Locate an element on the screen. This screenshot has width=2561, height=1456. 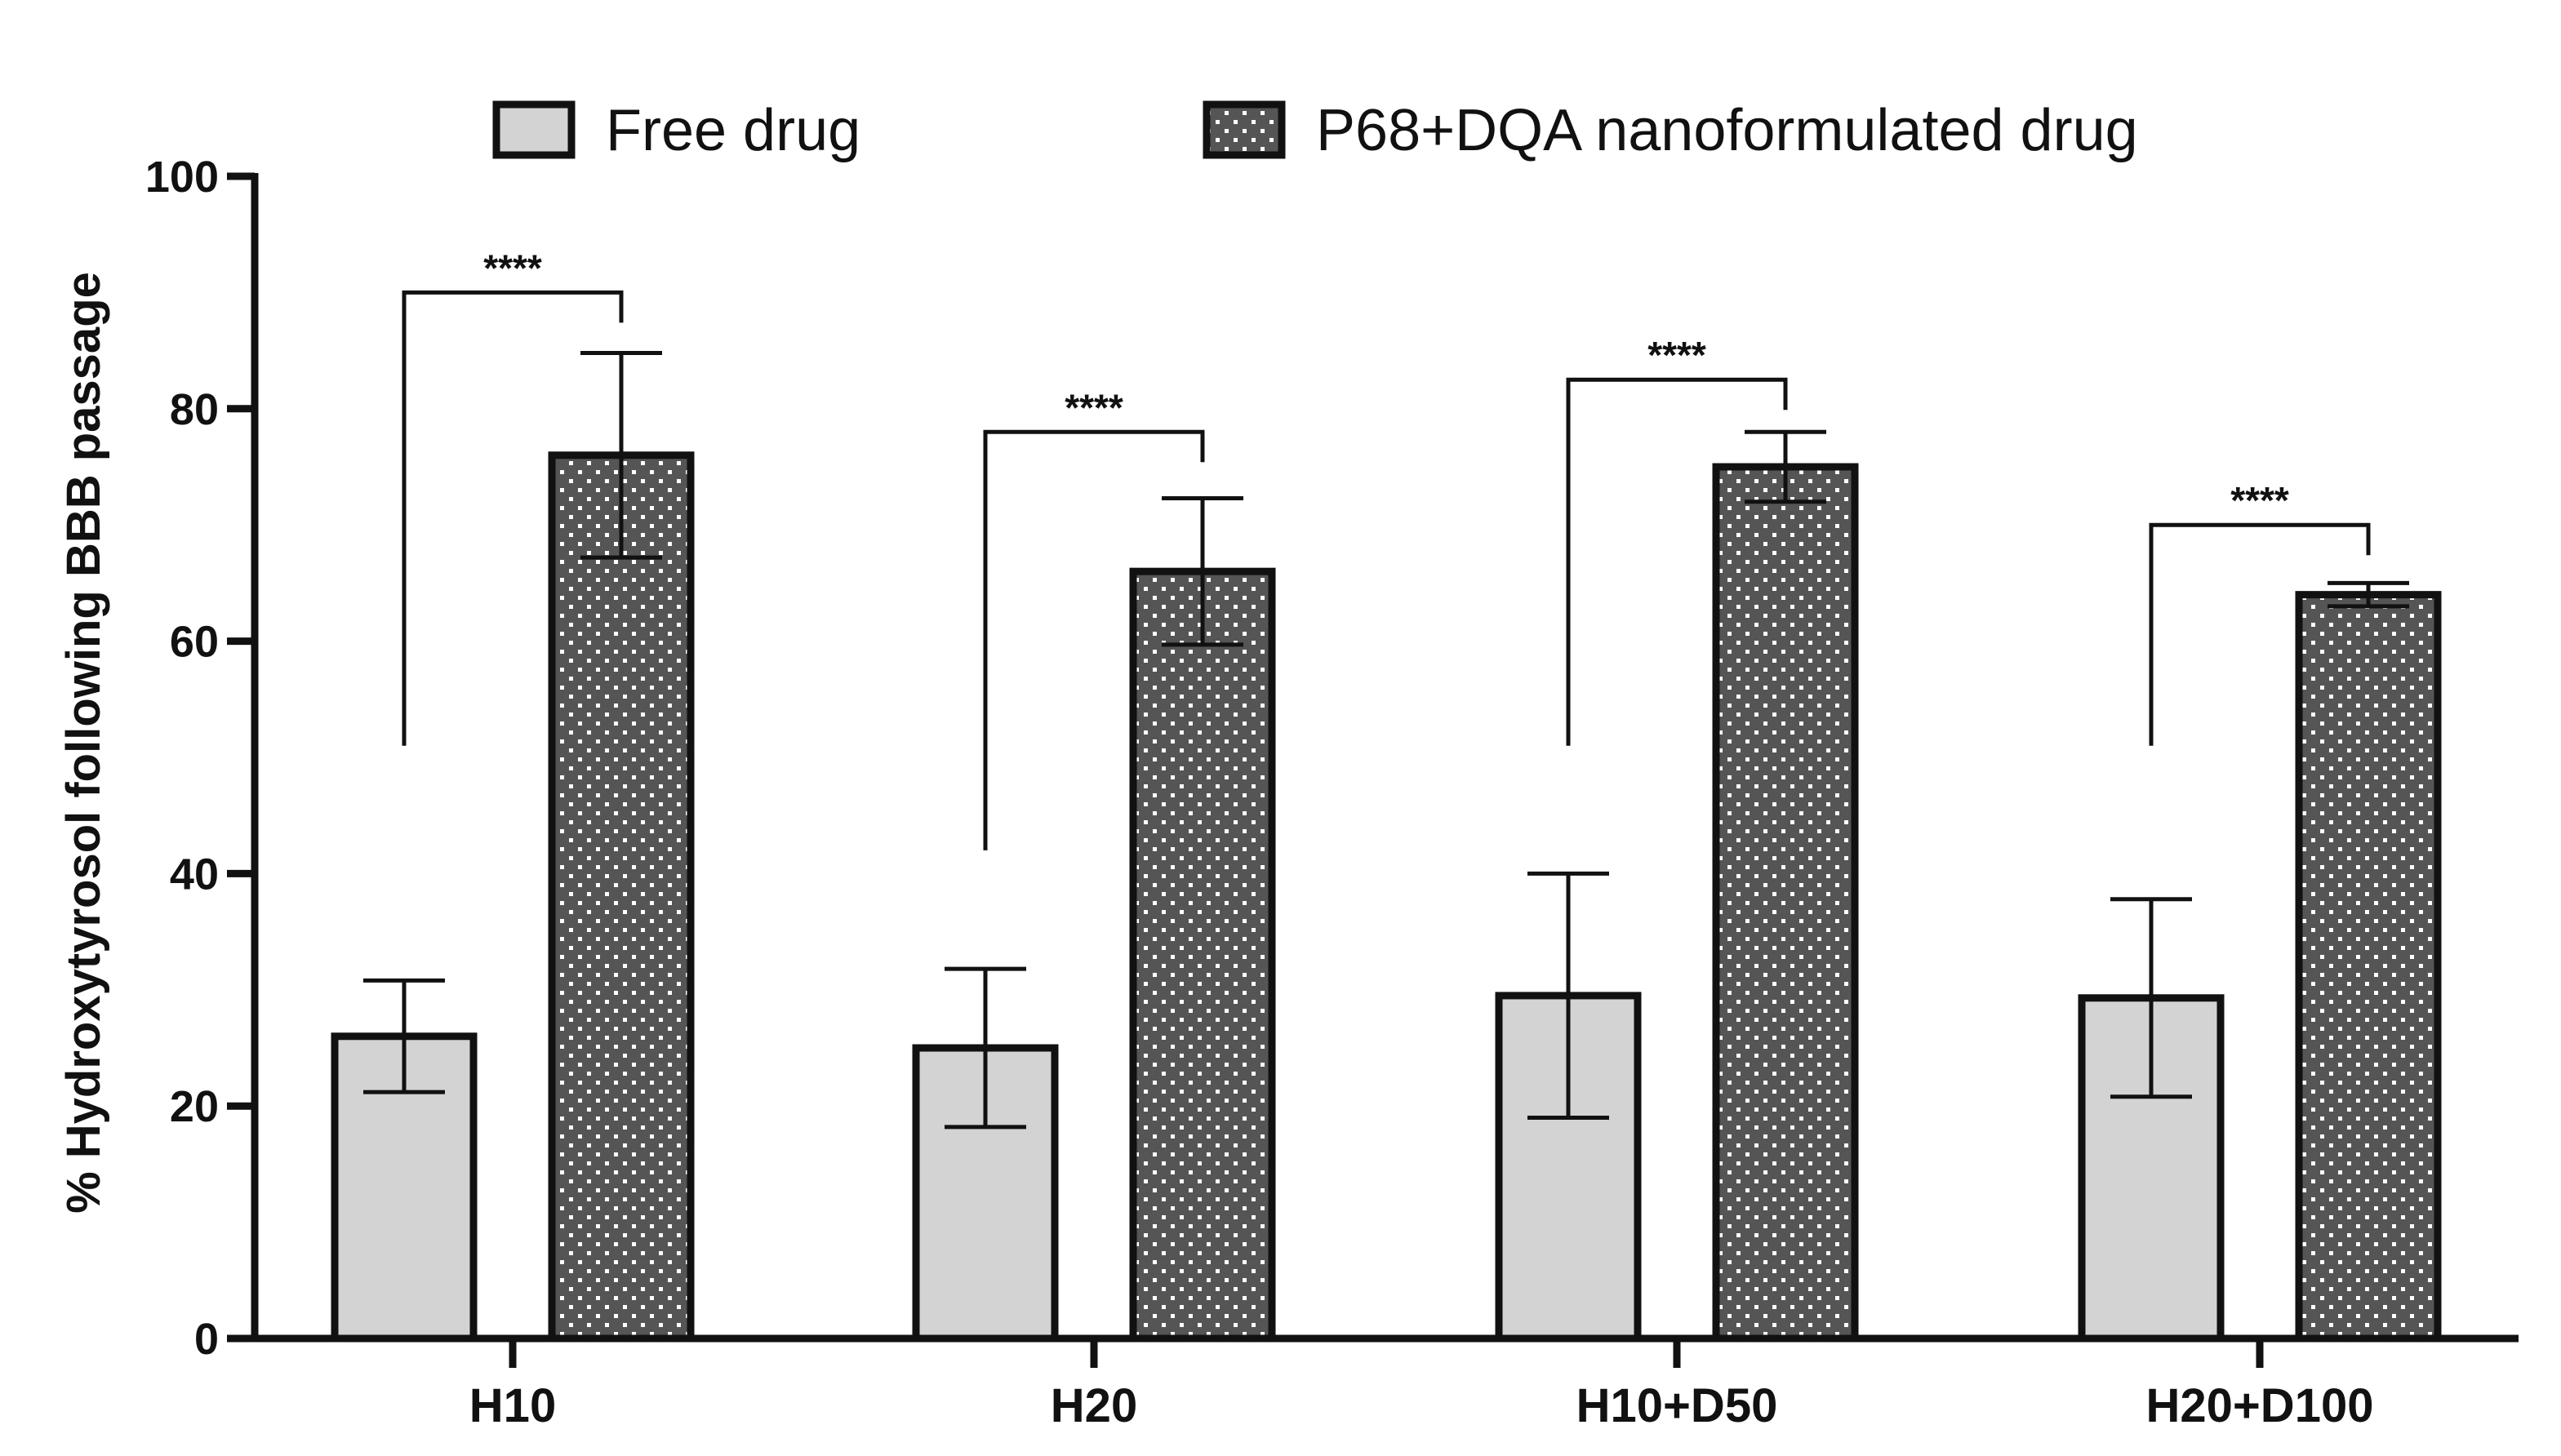
legend: Free drug P68+DQA nanoformulated drug is located at coordinates (1315, 130).